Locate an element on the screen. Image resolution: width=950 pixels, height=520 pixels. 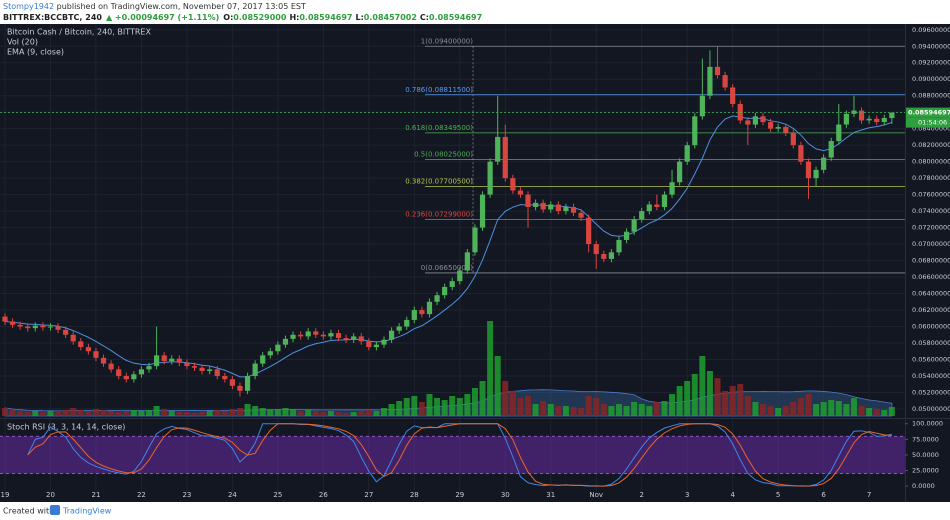
chart-title: Bitcoin Cash / Bitcoin, 240, BITTREX is located at coordinates (79, 32).